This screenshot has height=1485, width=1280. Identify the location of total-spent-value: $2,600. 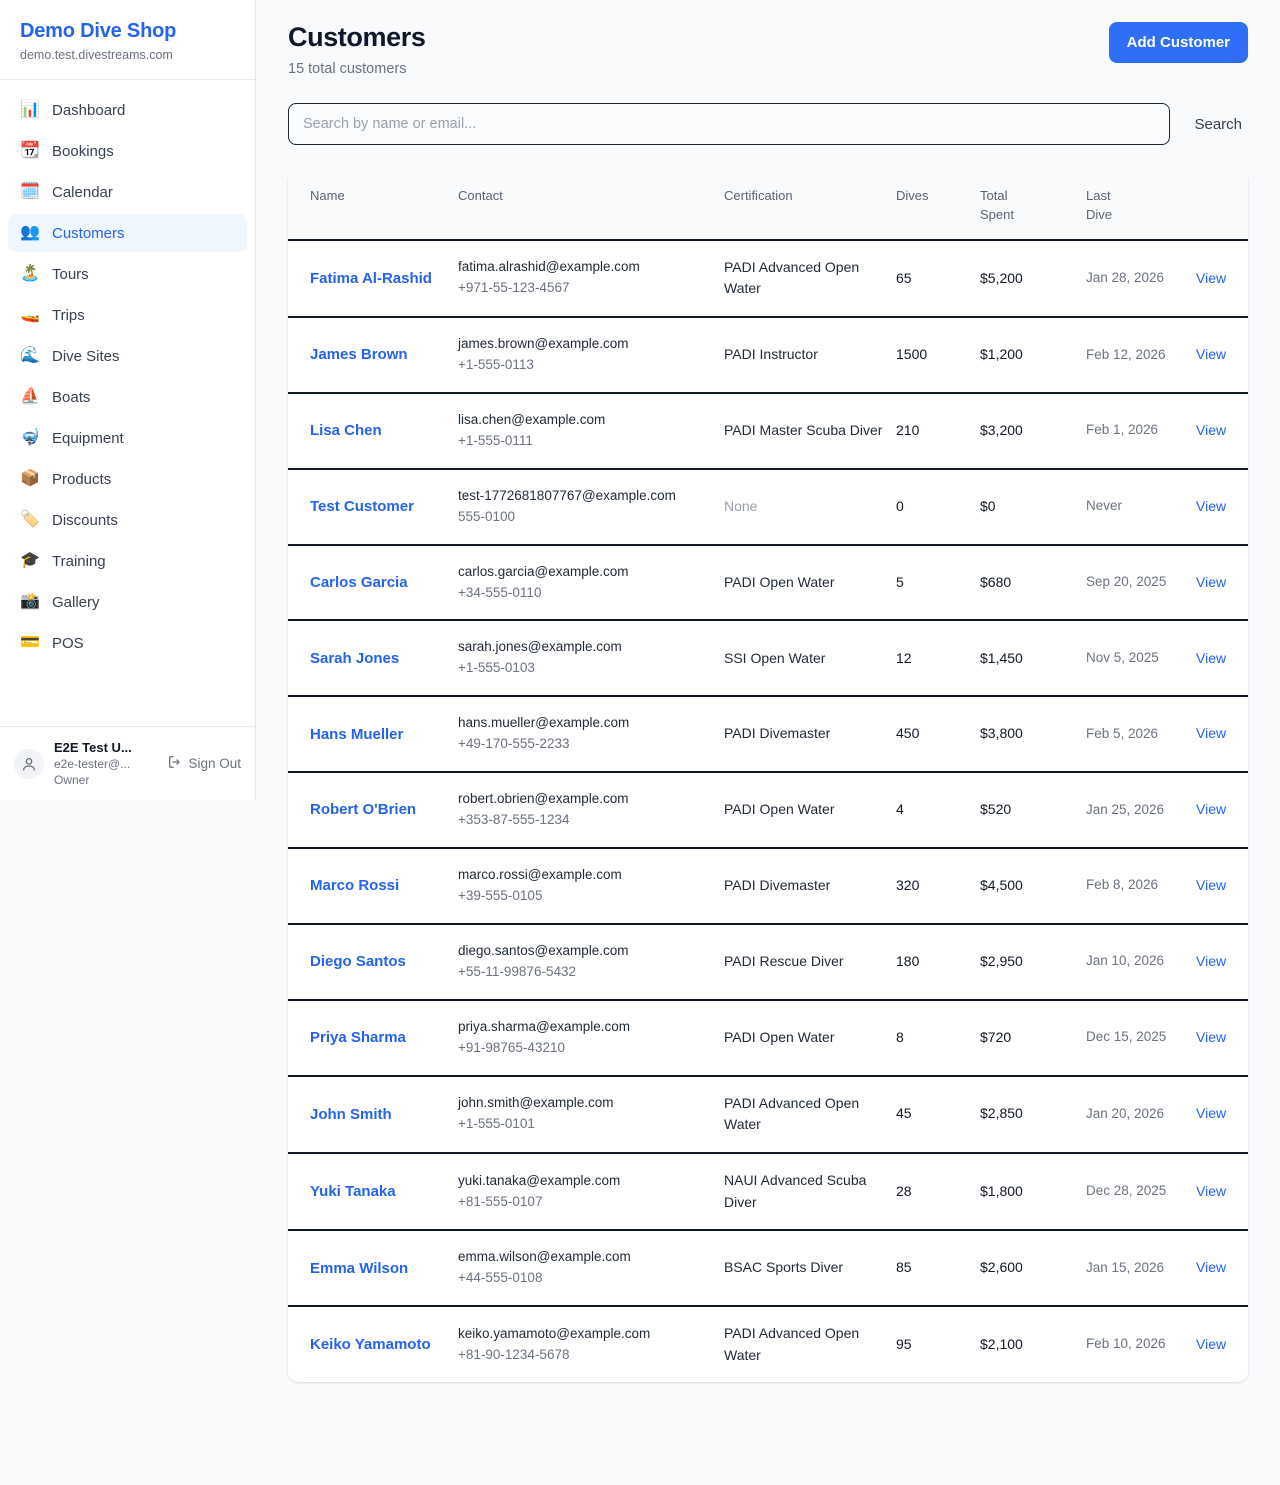
(1001, 1267).